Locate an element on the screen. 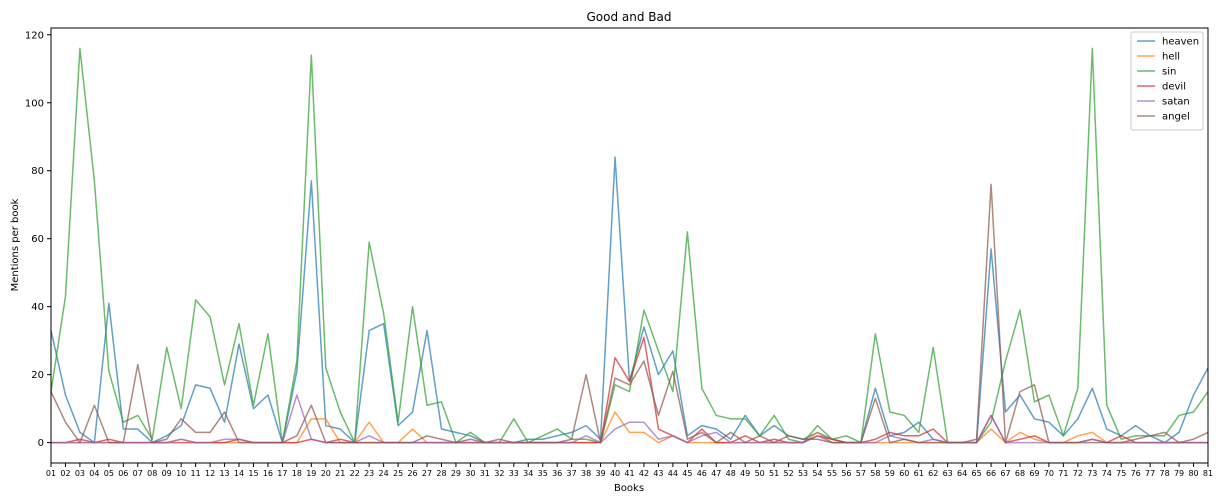 The image size is (1224, 504). x-tick-label: 57 is located at coordinates (861, 473).